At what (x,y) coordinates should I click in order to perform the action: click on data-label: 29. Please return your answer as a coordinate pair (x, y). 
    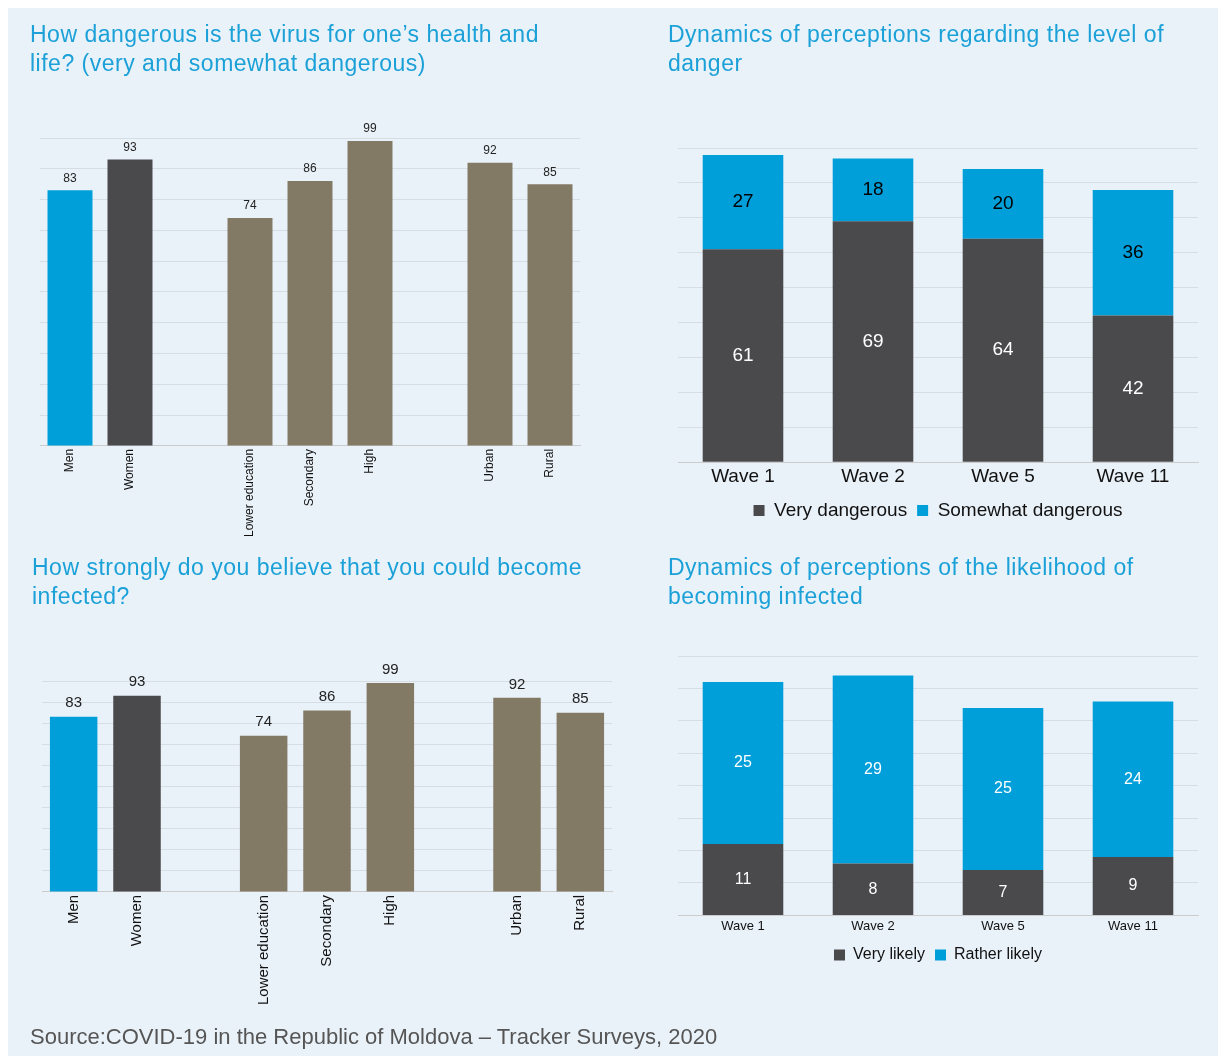
    Looking at the image, I should click on (873, 768).